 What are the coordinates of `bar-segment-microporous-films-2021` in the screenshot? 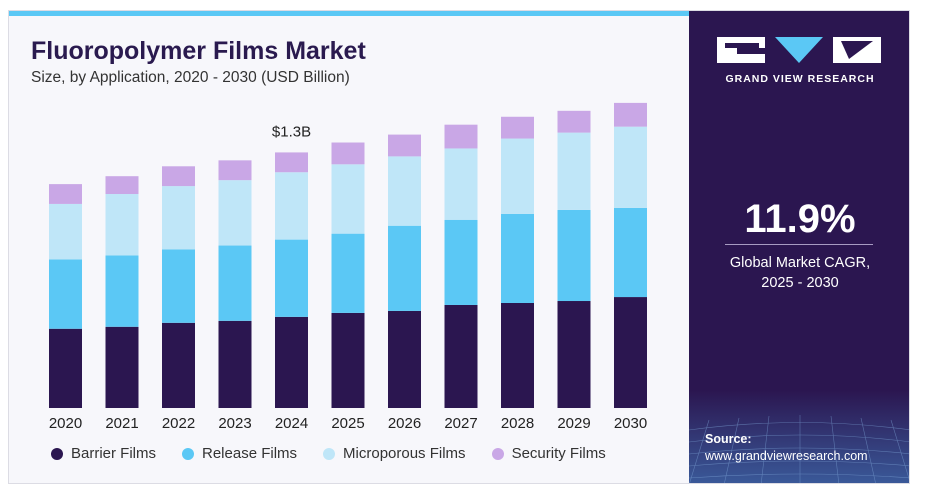 It's located at (122, 225).